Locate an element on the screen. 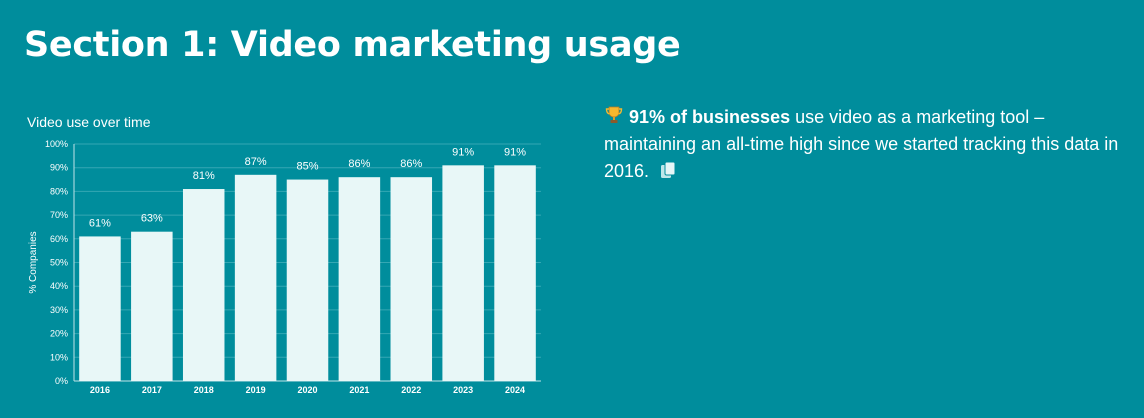 The width and height of the screenshot is (1144, 418). trophy-icon is located at coordinates (614, 115).